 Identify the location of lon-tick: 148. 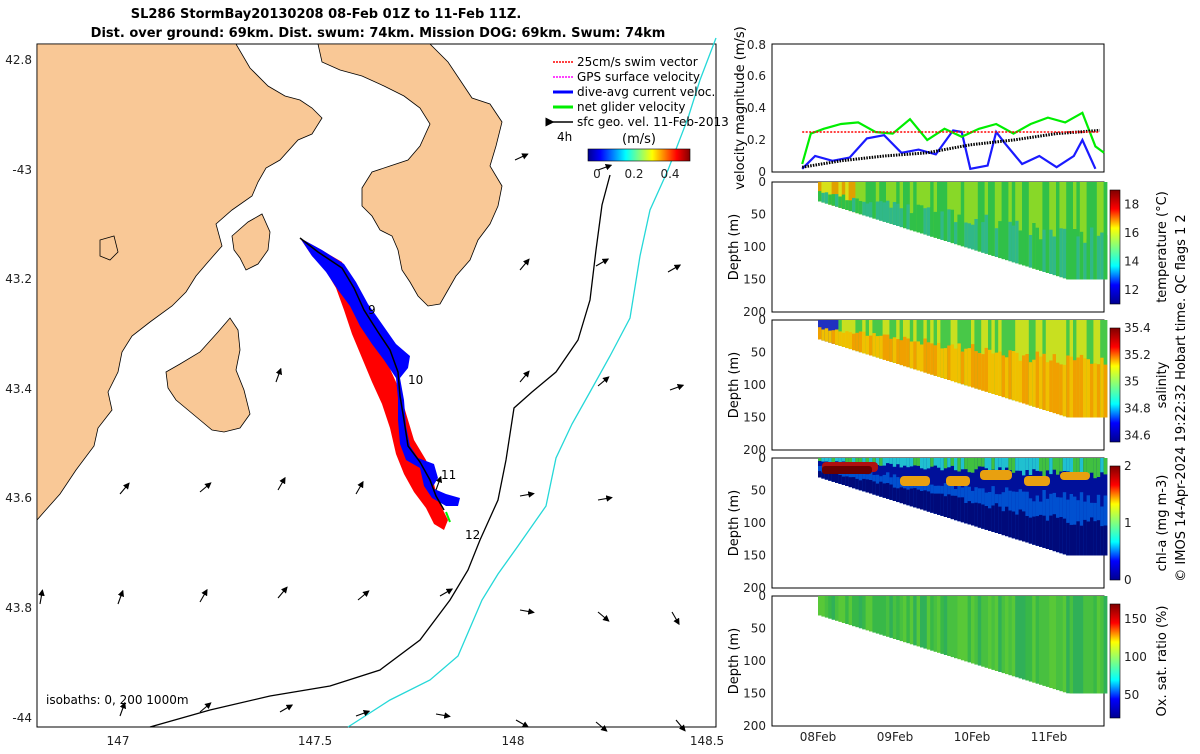
(513, 741).